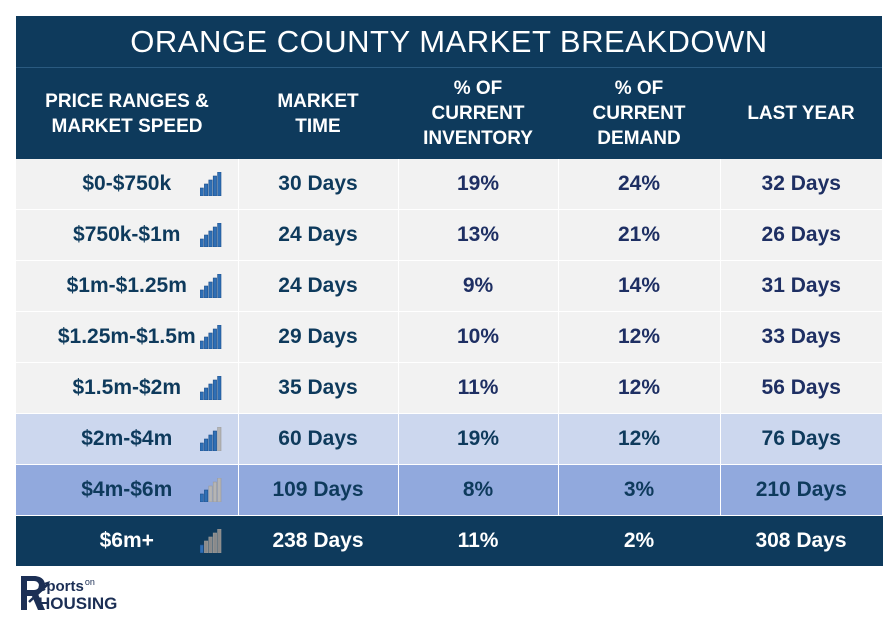  Describe the element at coordinates (127, 101) in the screenshot. I see `column-header-line: PRICE RANGES &` at that location.